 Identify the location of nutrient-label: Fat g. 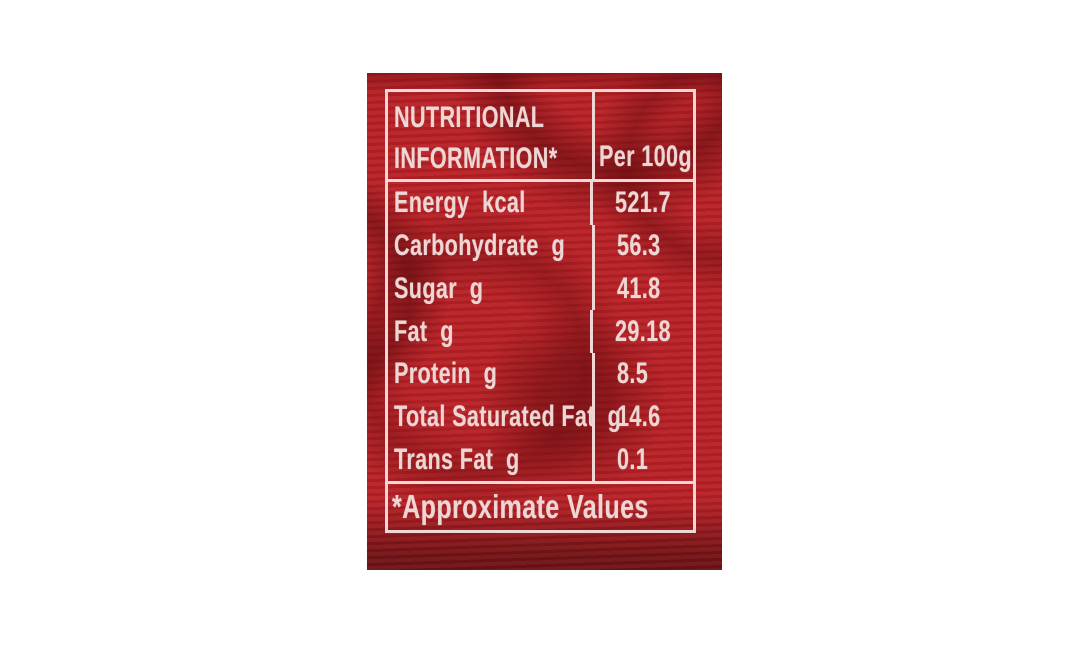
(424, 331).